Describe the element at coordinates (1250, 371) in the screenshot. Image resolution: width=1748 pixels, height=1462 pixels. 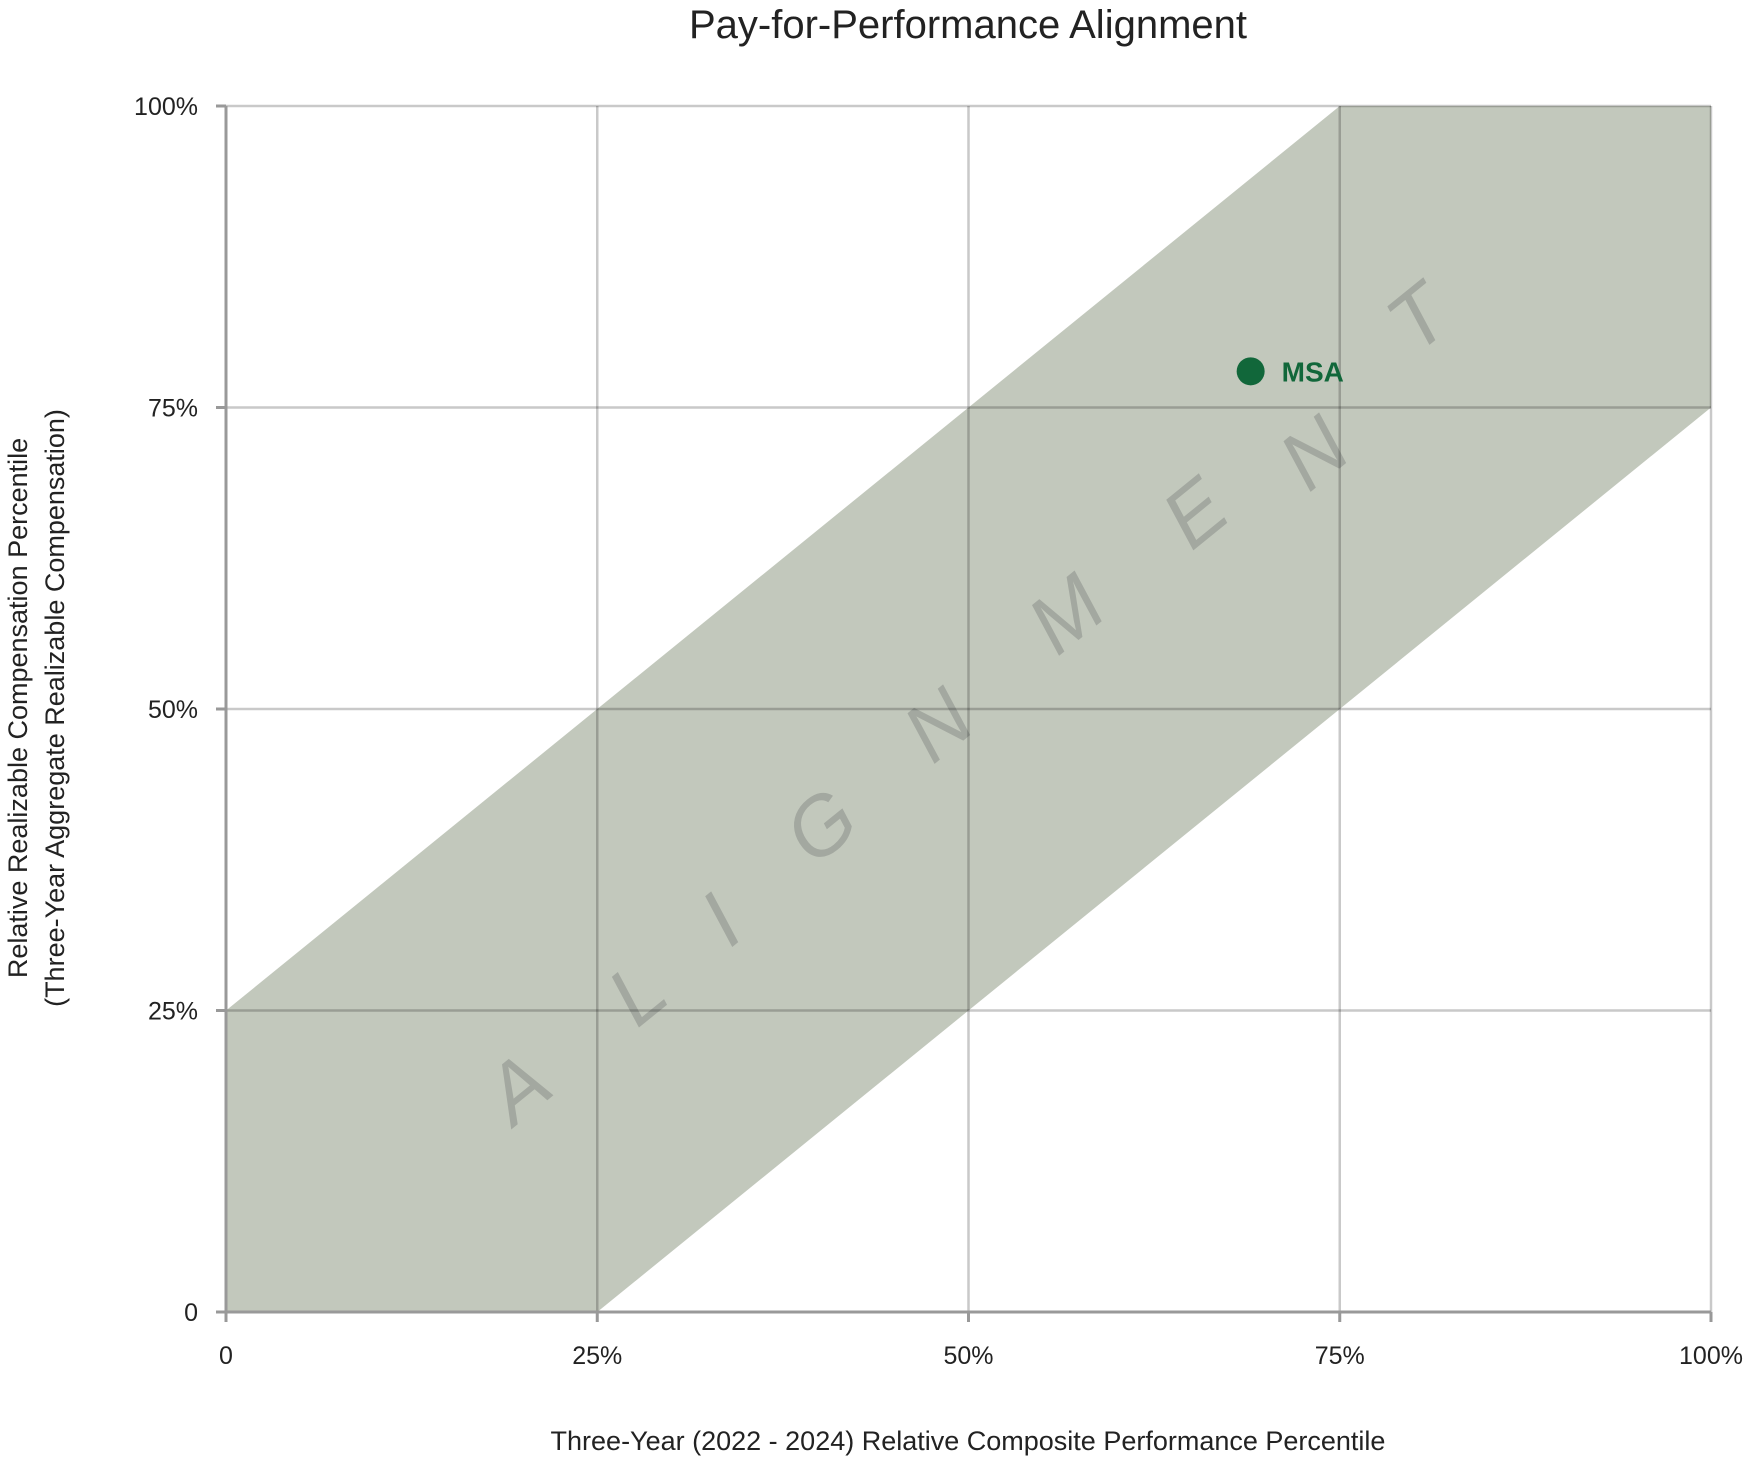
I see `data-point` at that location.